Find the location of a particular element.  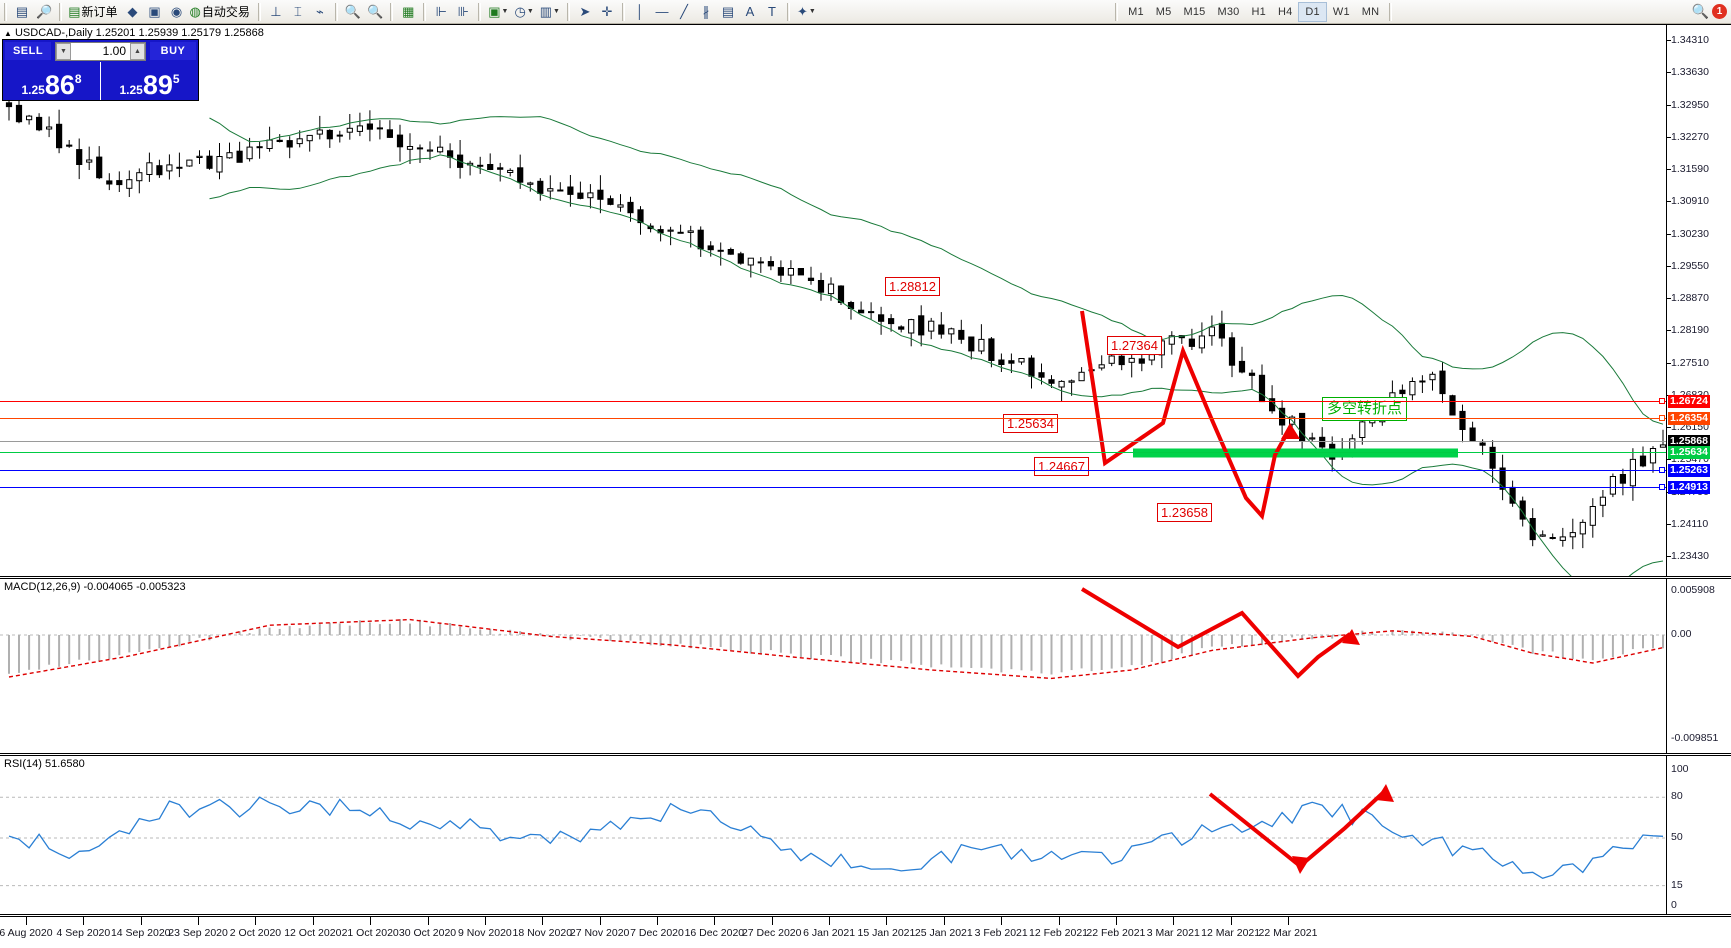

fibonacci-icon: ▤ is located at coordinates (728, 12).